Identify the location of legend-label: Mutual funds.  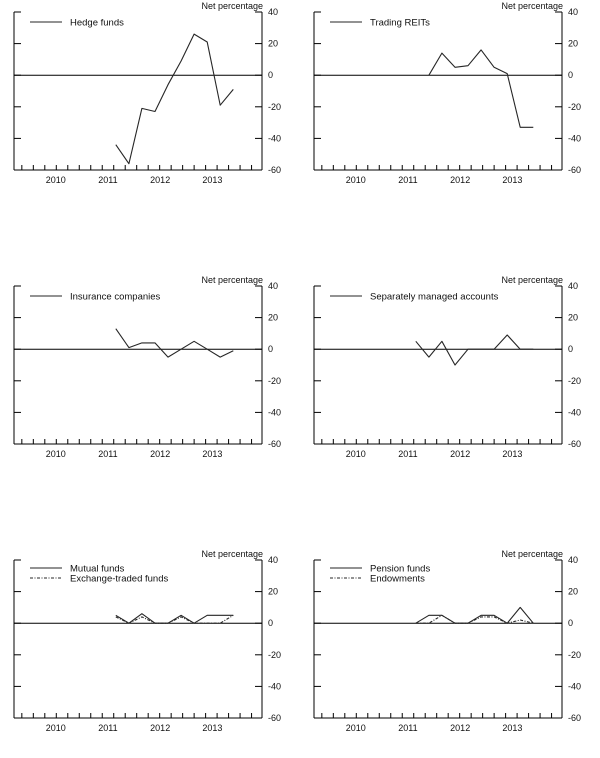
(97, 569).